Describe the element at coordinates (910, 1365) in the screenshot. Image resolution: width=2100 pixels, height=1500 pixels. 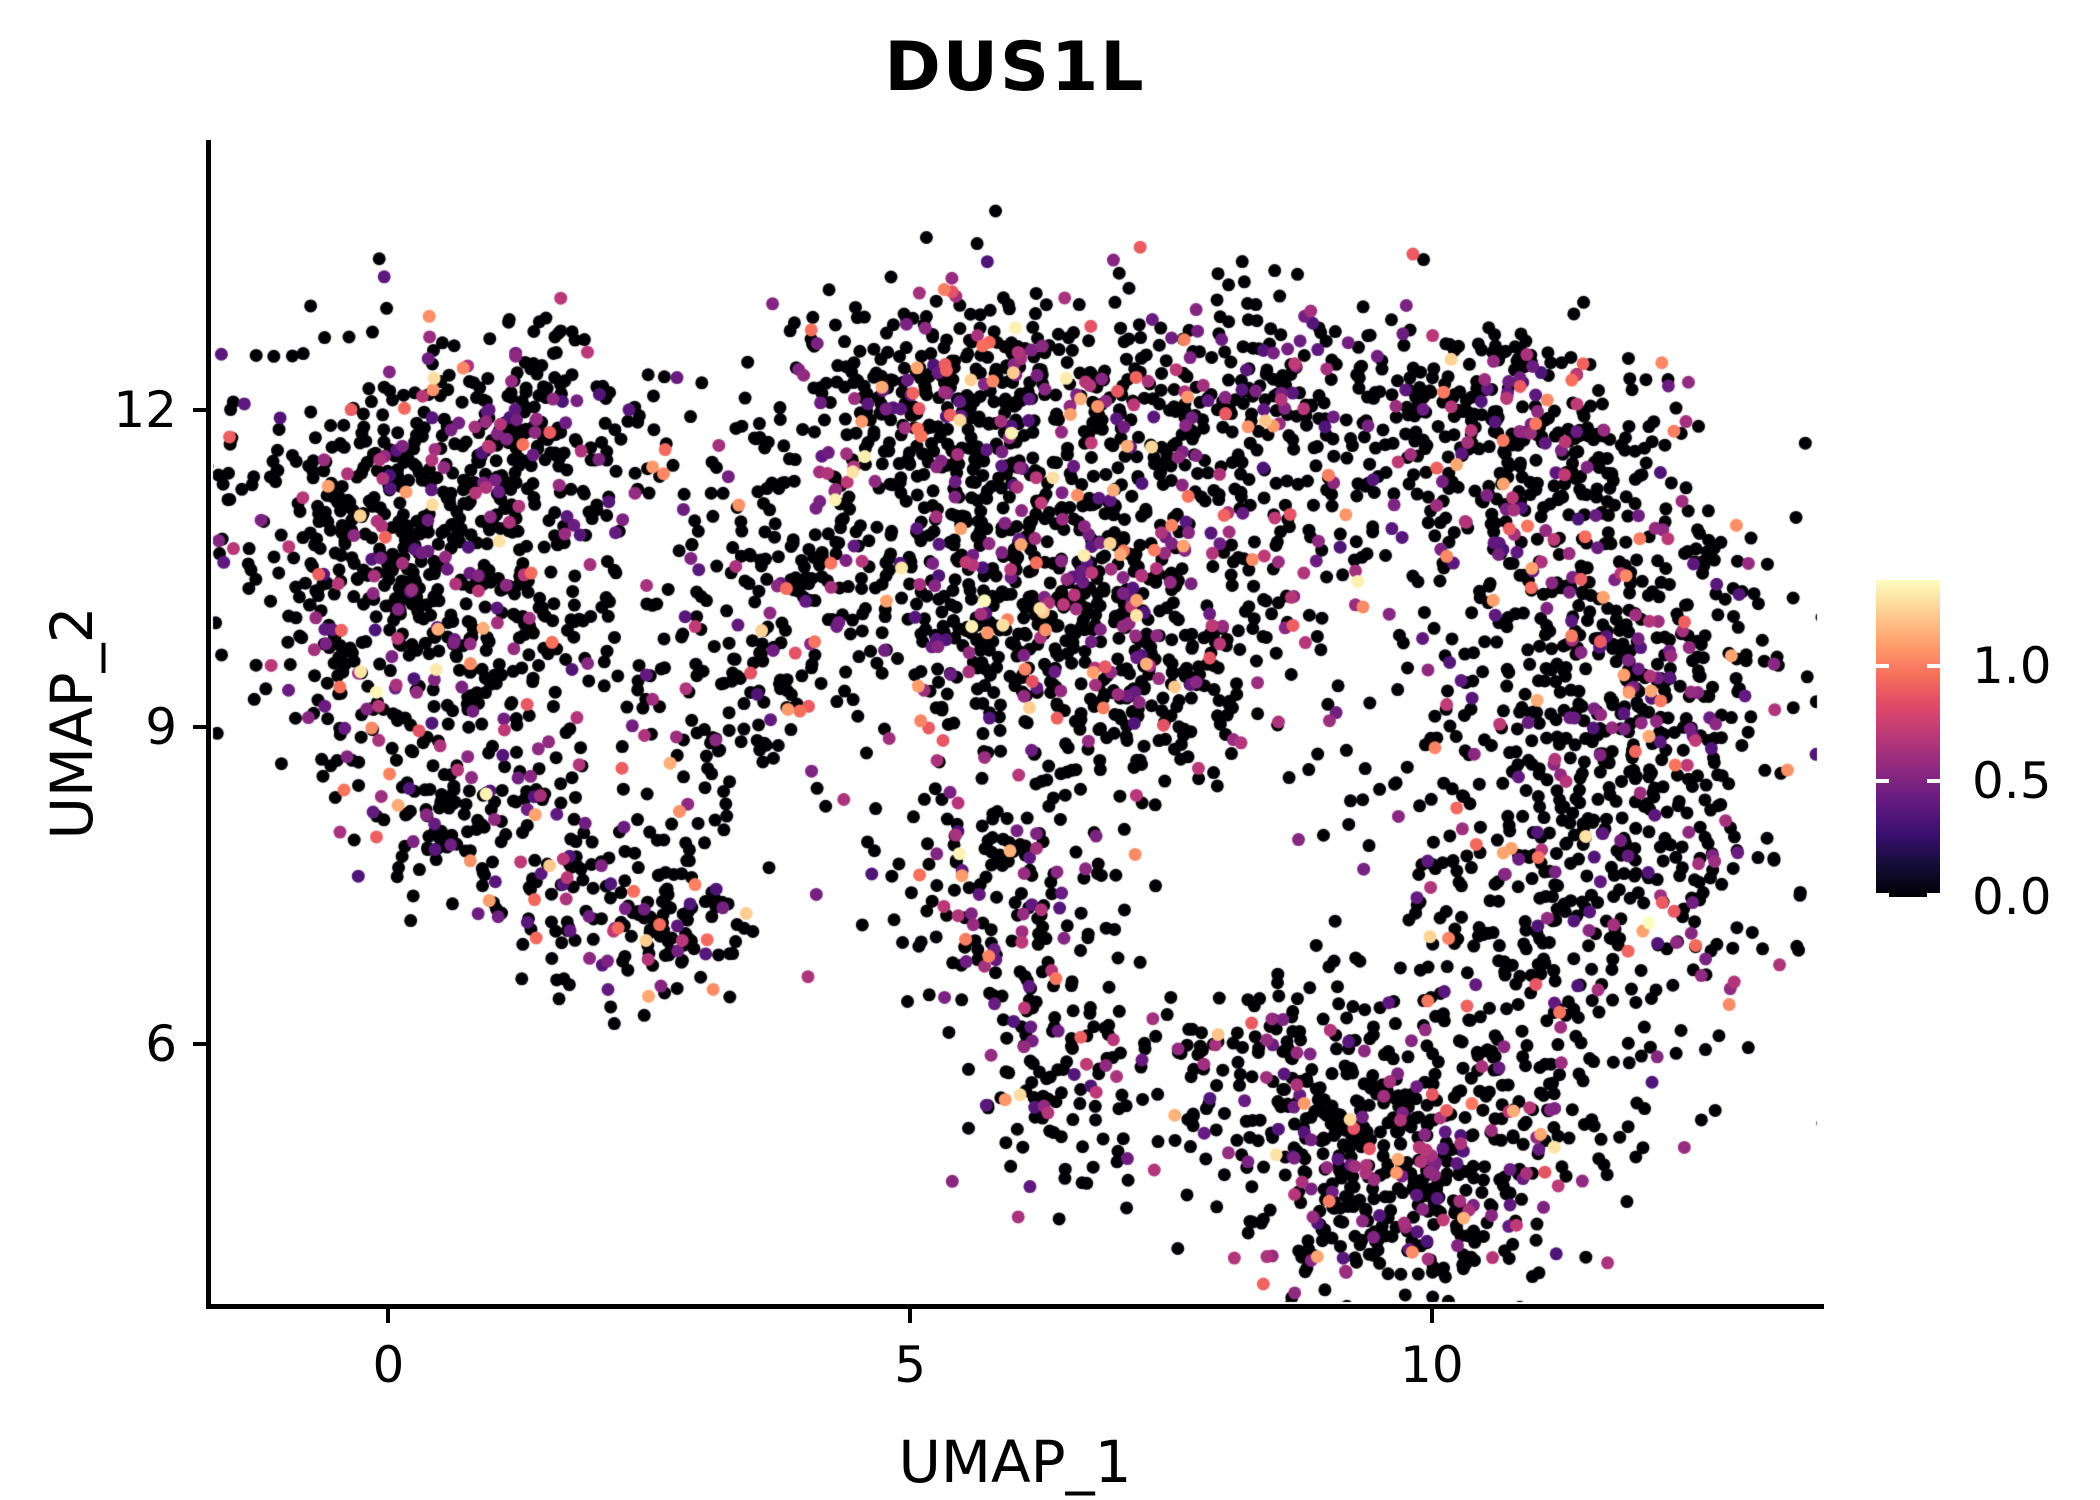
I see `x-tick-label: 5` at that location.